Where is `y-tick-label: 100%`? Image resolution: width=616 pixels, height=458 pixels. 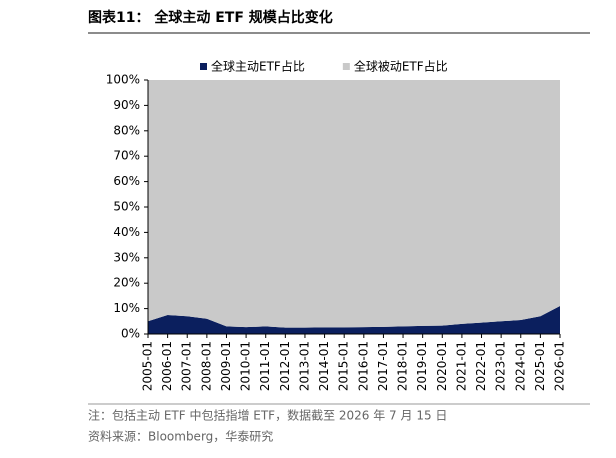
y-tick-label: 100% is located at coordinates (123, 80).